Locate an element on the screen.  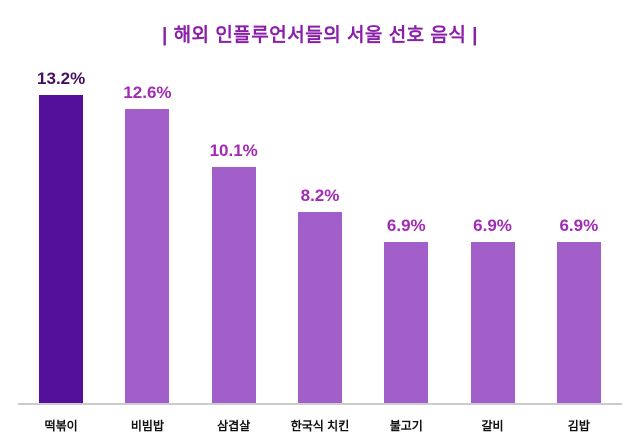
category-label: 비빔밥 is located at coordinates (147, 426).